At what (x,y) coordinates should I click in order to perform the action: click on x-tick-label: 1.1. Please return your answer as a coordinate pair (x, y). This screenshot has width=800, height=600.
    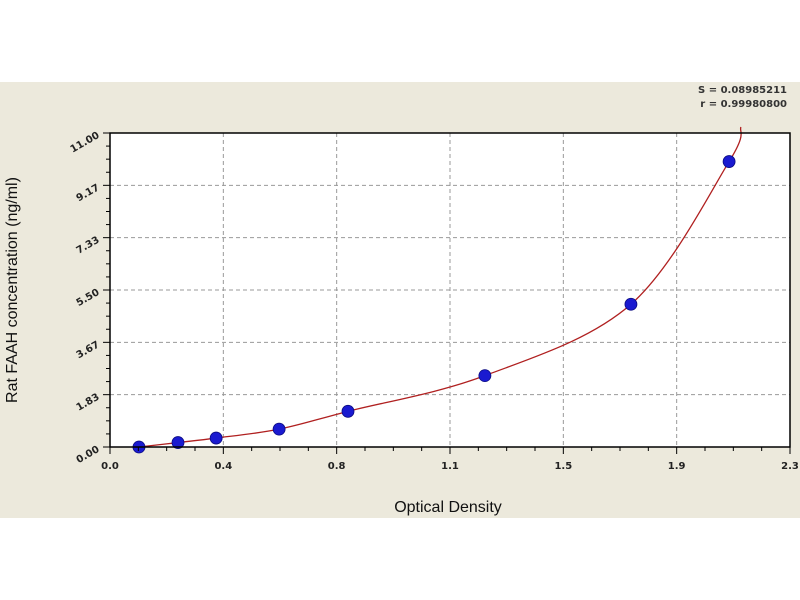
    Looking at the image, I should click on (450, 466).